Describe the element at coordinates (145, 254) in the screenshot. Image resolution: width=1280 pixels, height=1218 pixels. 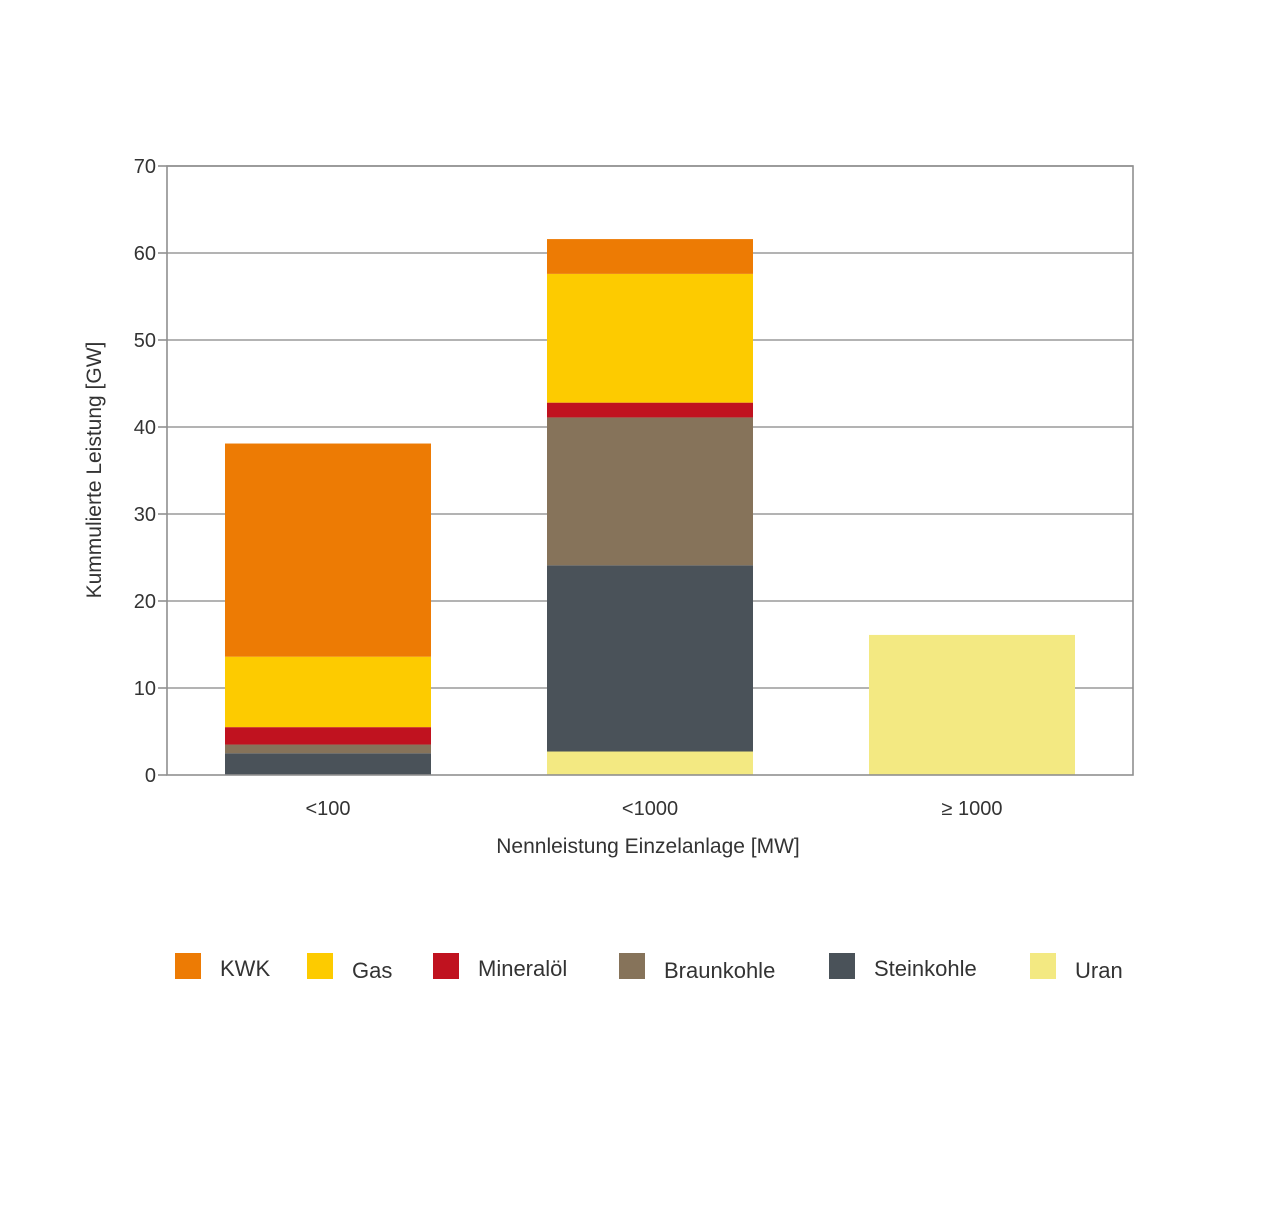
I see `y-tick-label: 60` at that location.